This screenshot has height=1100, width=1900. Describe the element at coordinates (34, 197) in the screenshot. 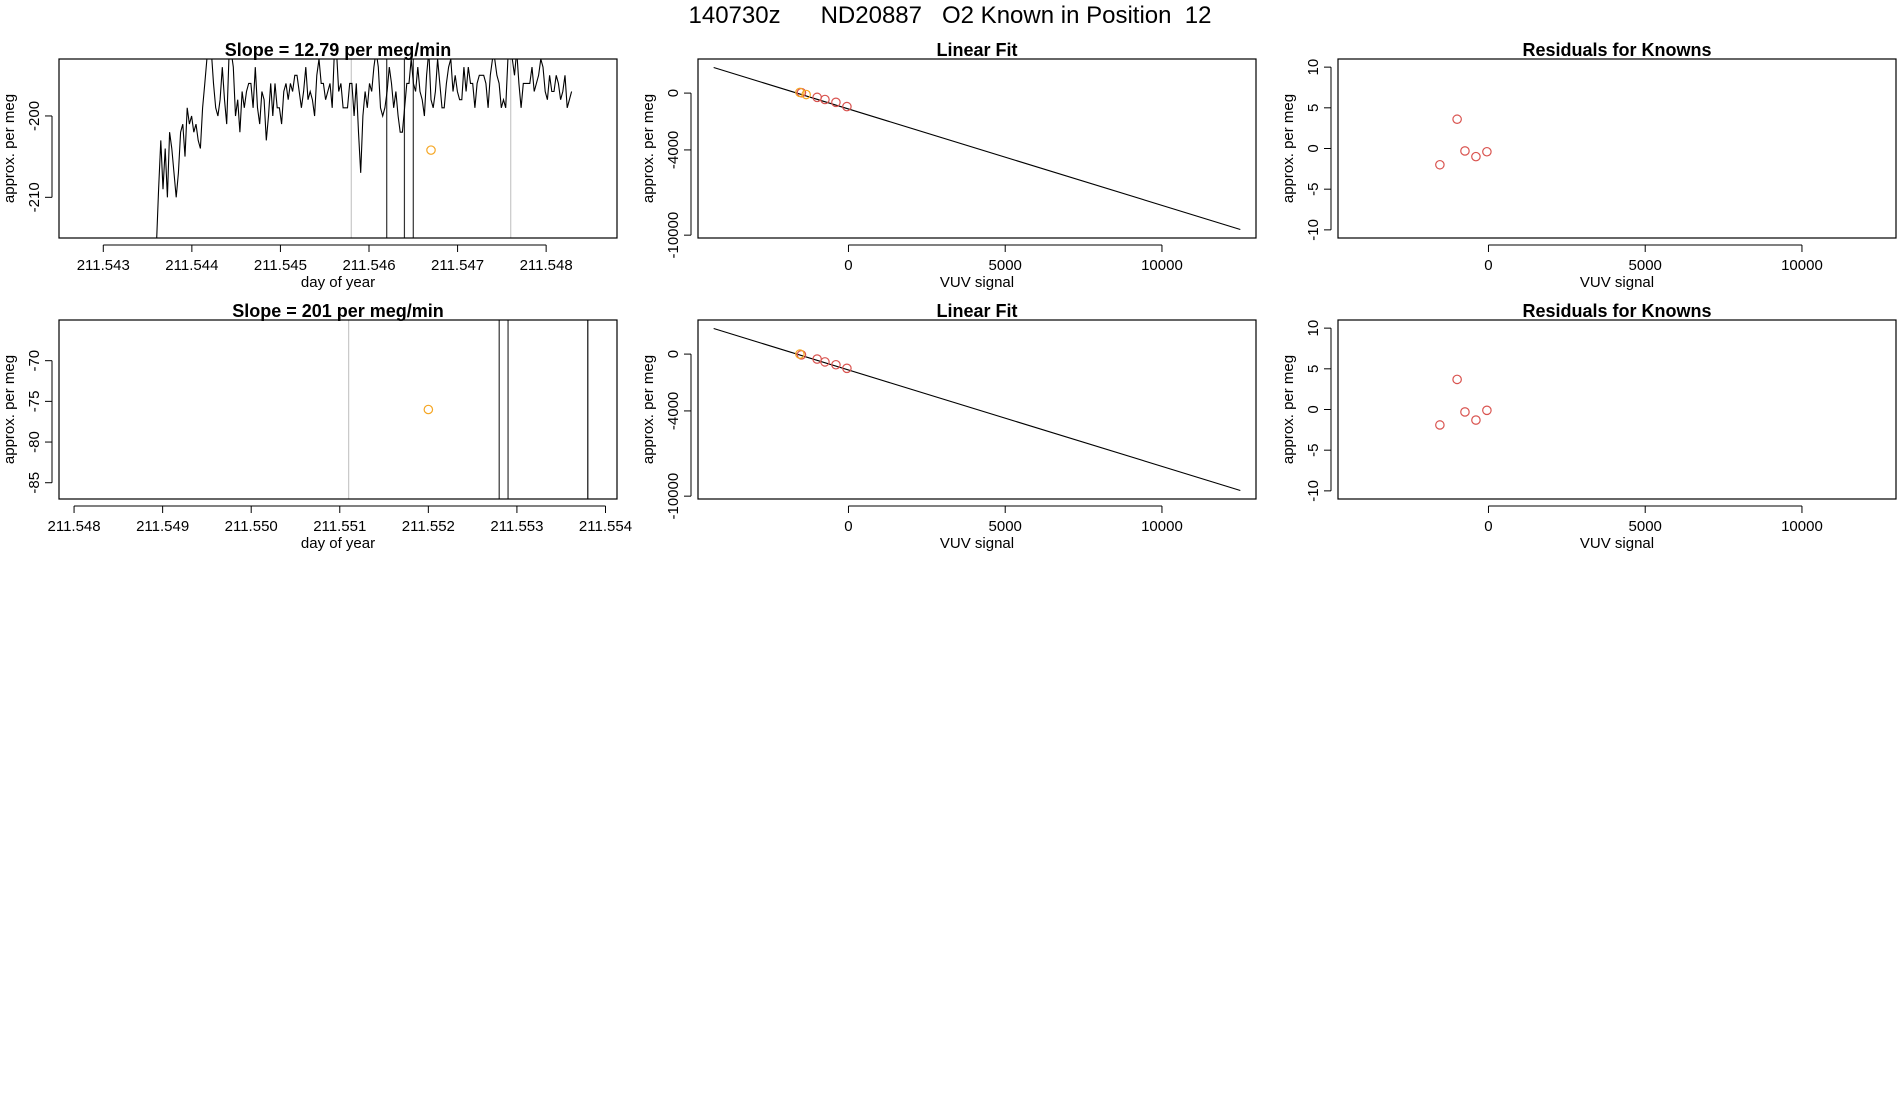

I see `y-tick-label: -210` at that location.